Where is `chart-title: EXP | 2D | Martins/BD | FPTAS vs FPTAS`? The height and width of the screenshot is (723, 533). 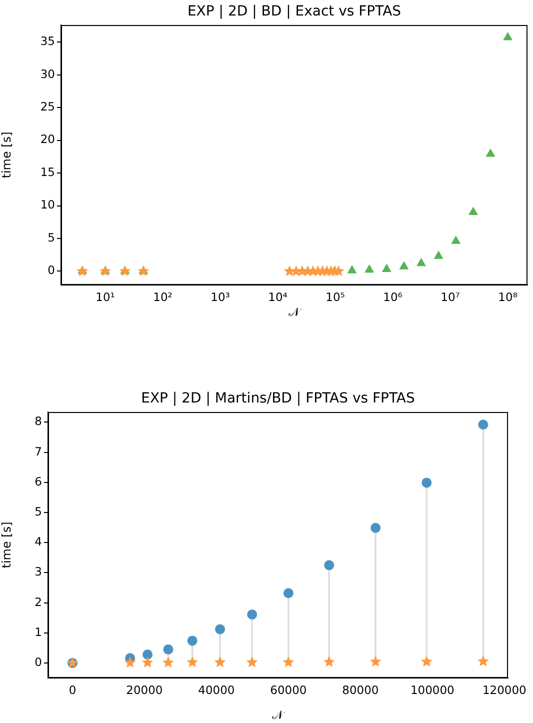
chart-title: EXP | 2D | Martins/BD | FPTAS vs FPTAS is located at coordinates (278, 398).